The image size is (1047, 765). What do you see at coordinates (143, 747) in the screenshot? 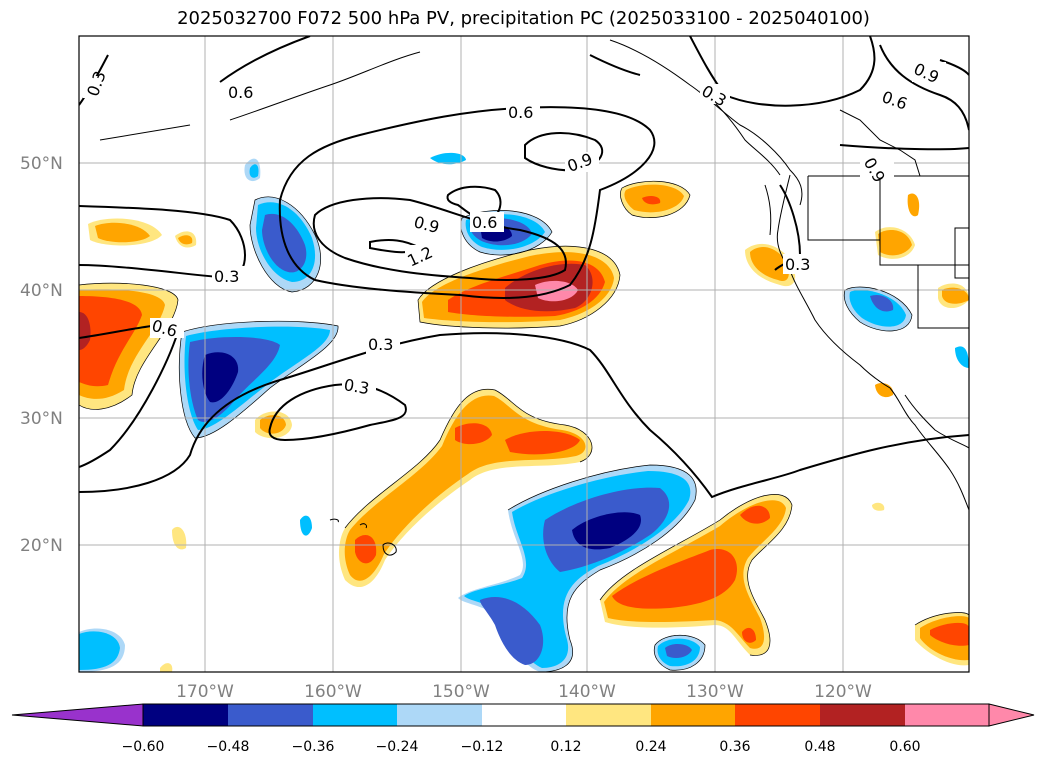
I see `colorbar-tick-label: −0.60` at bounding box center [143, 747].